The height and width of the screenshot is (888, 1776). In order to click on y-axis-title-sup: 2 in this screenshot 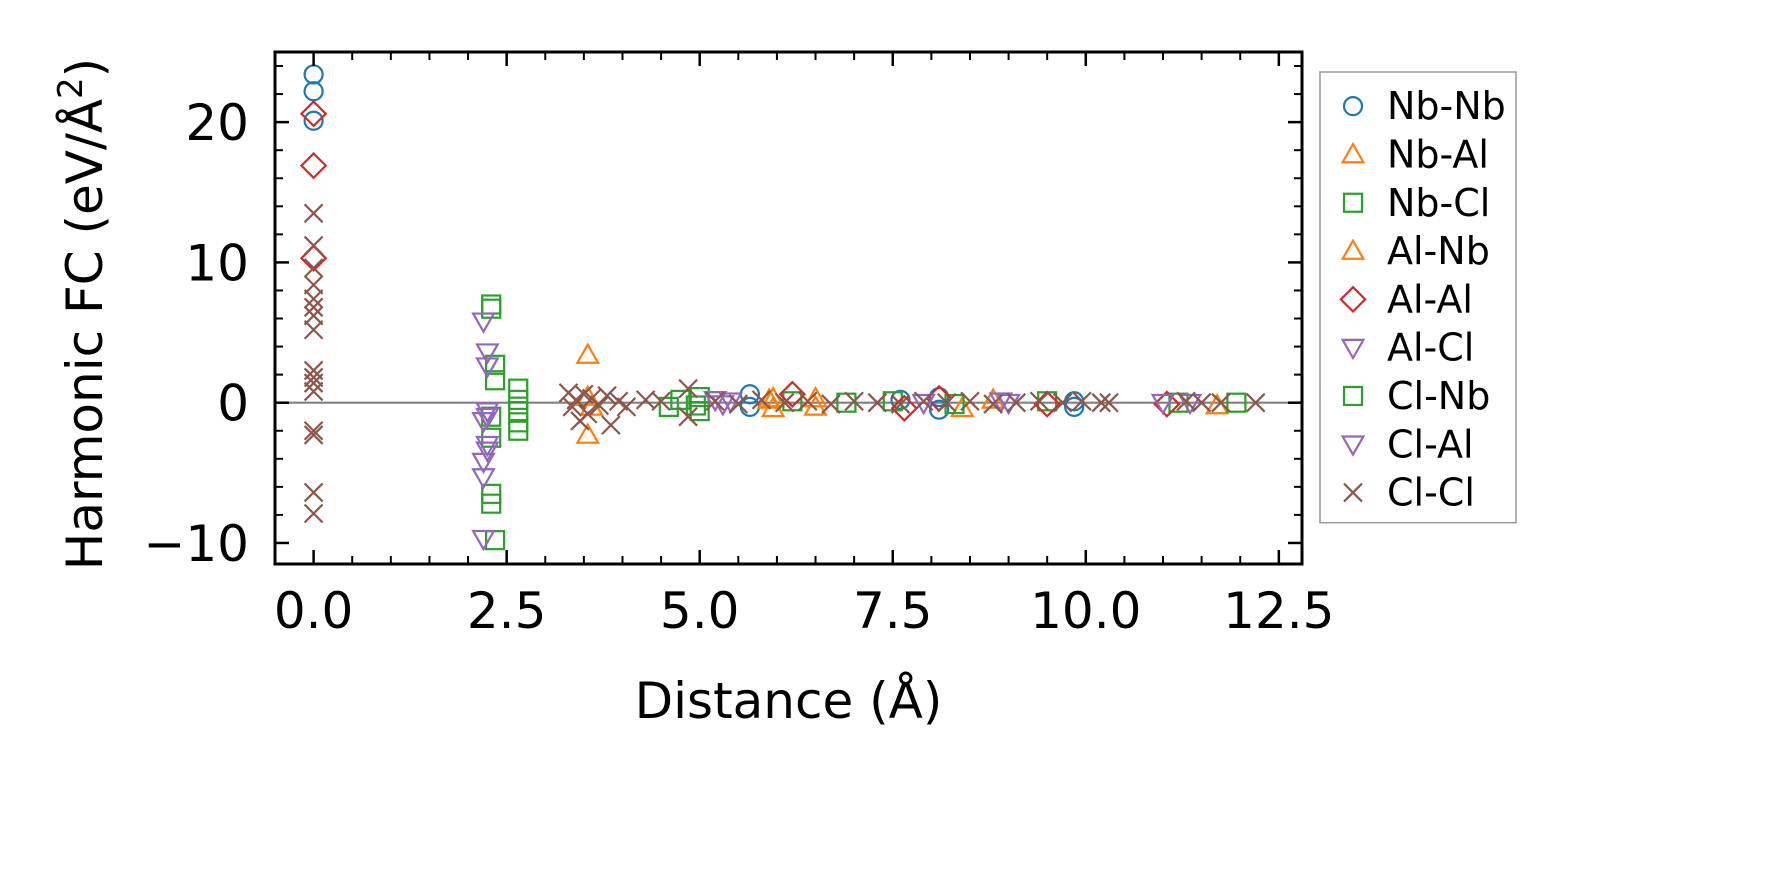, I will do `click(71, 88)`.